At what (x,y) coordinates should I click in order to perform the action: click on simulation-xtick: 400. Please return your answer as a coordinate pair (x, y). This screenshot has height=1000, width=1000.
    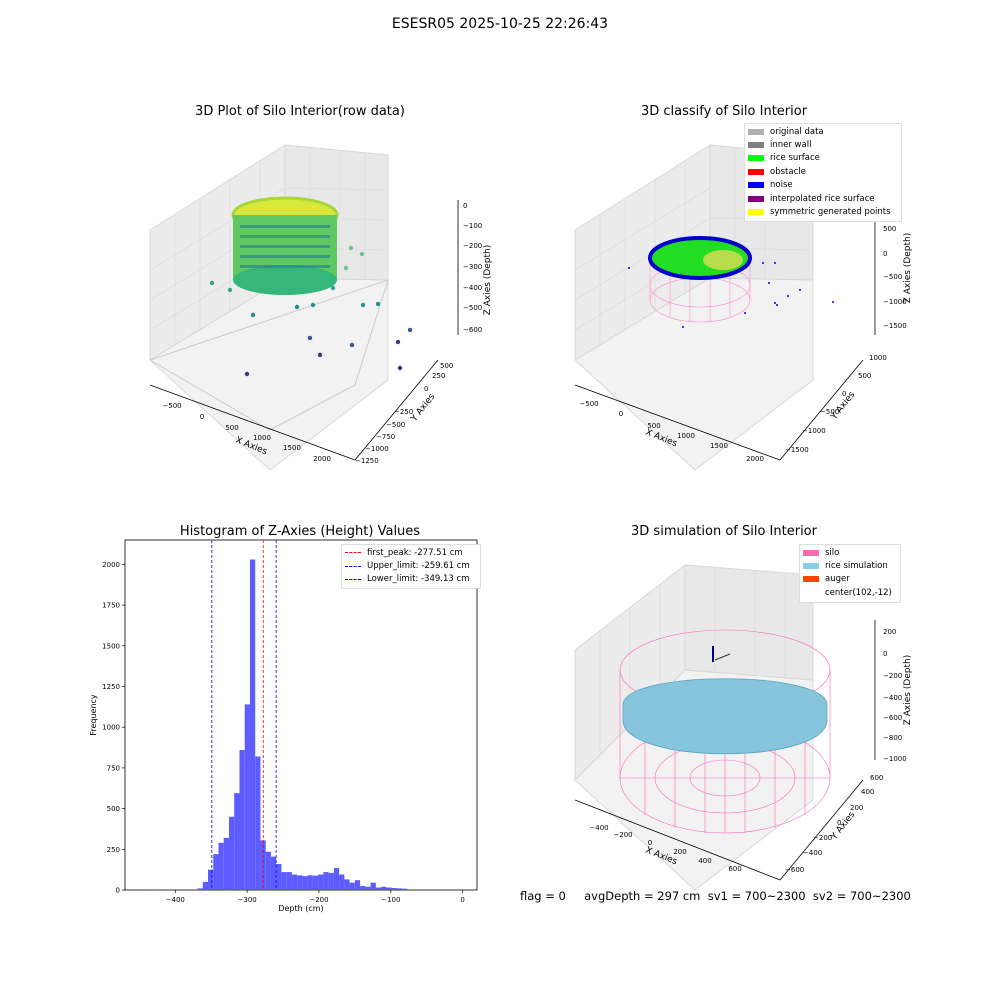
    Looking at the image, I should click on (704, 861).